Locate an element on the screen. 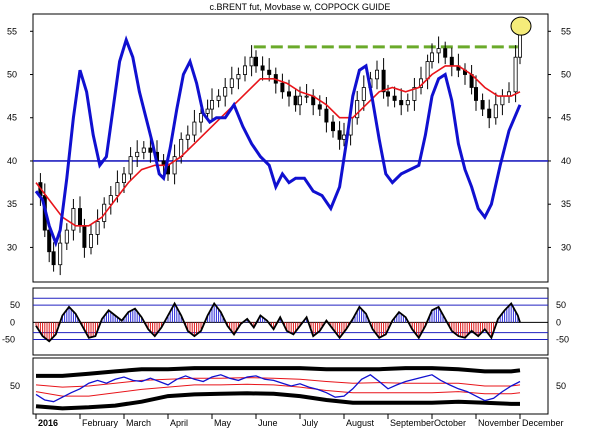  highlight-circle is located at coordinates (521, 26).